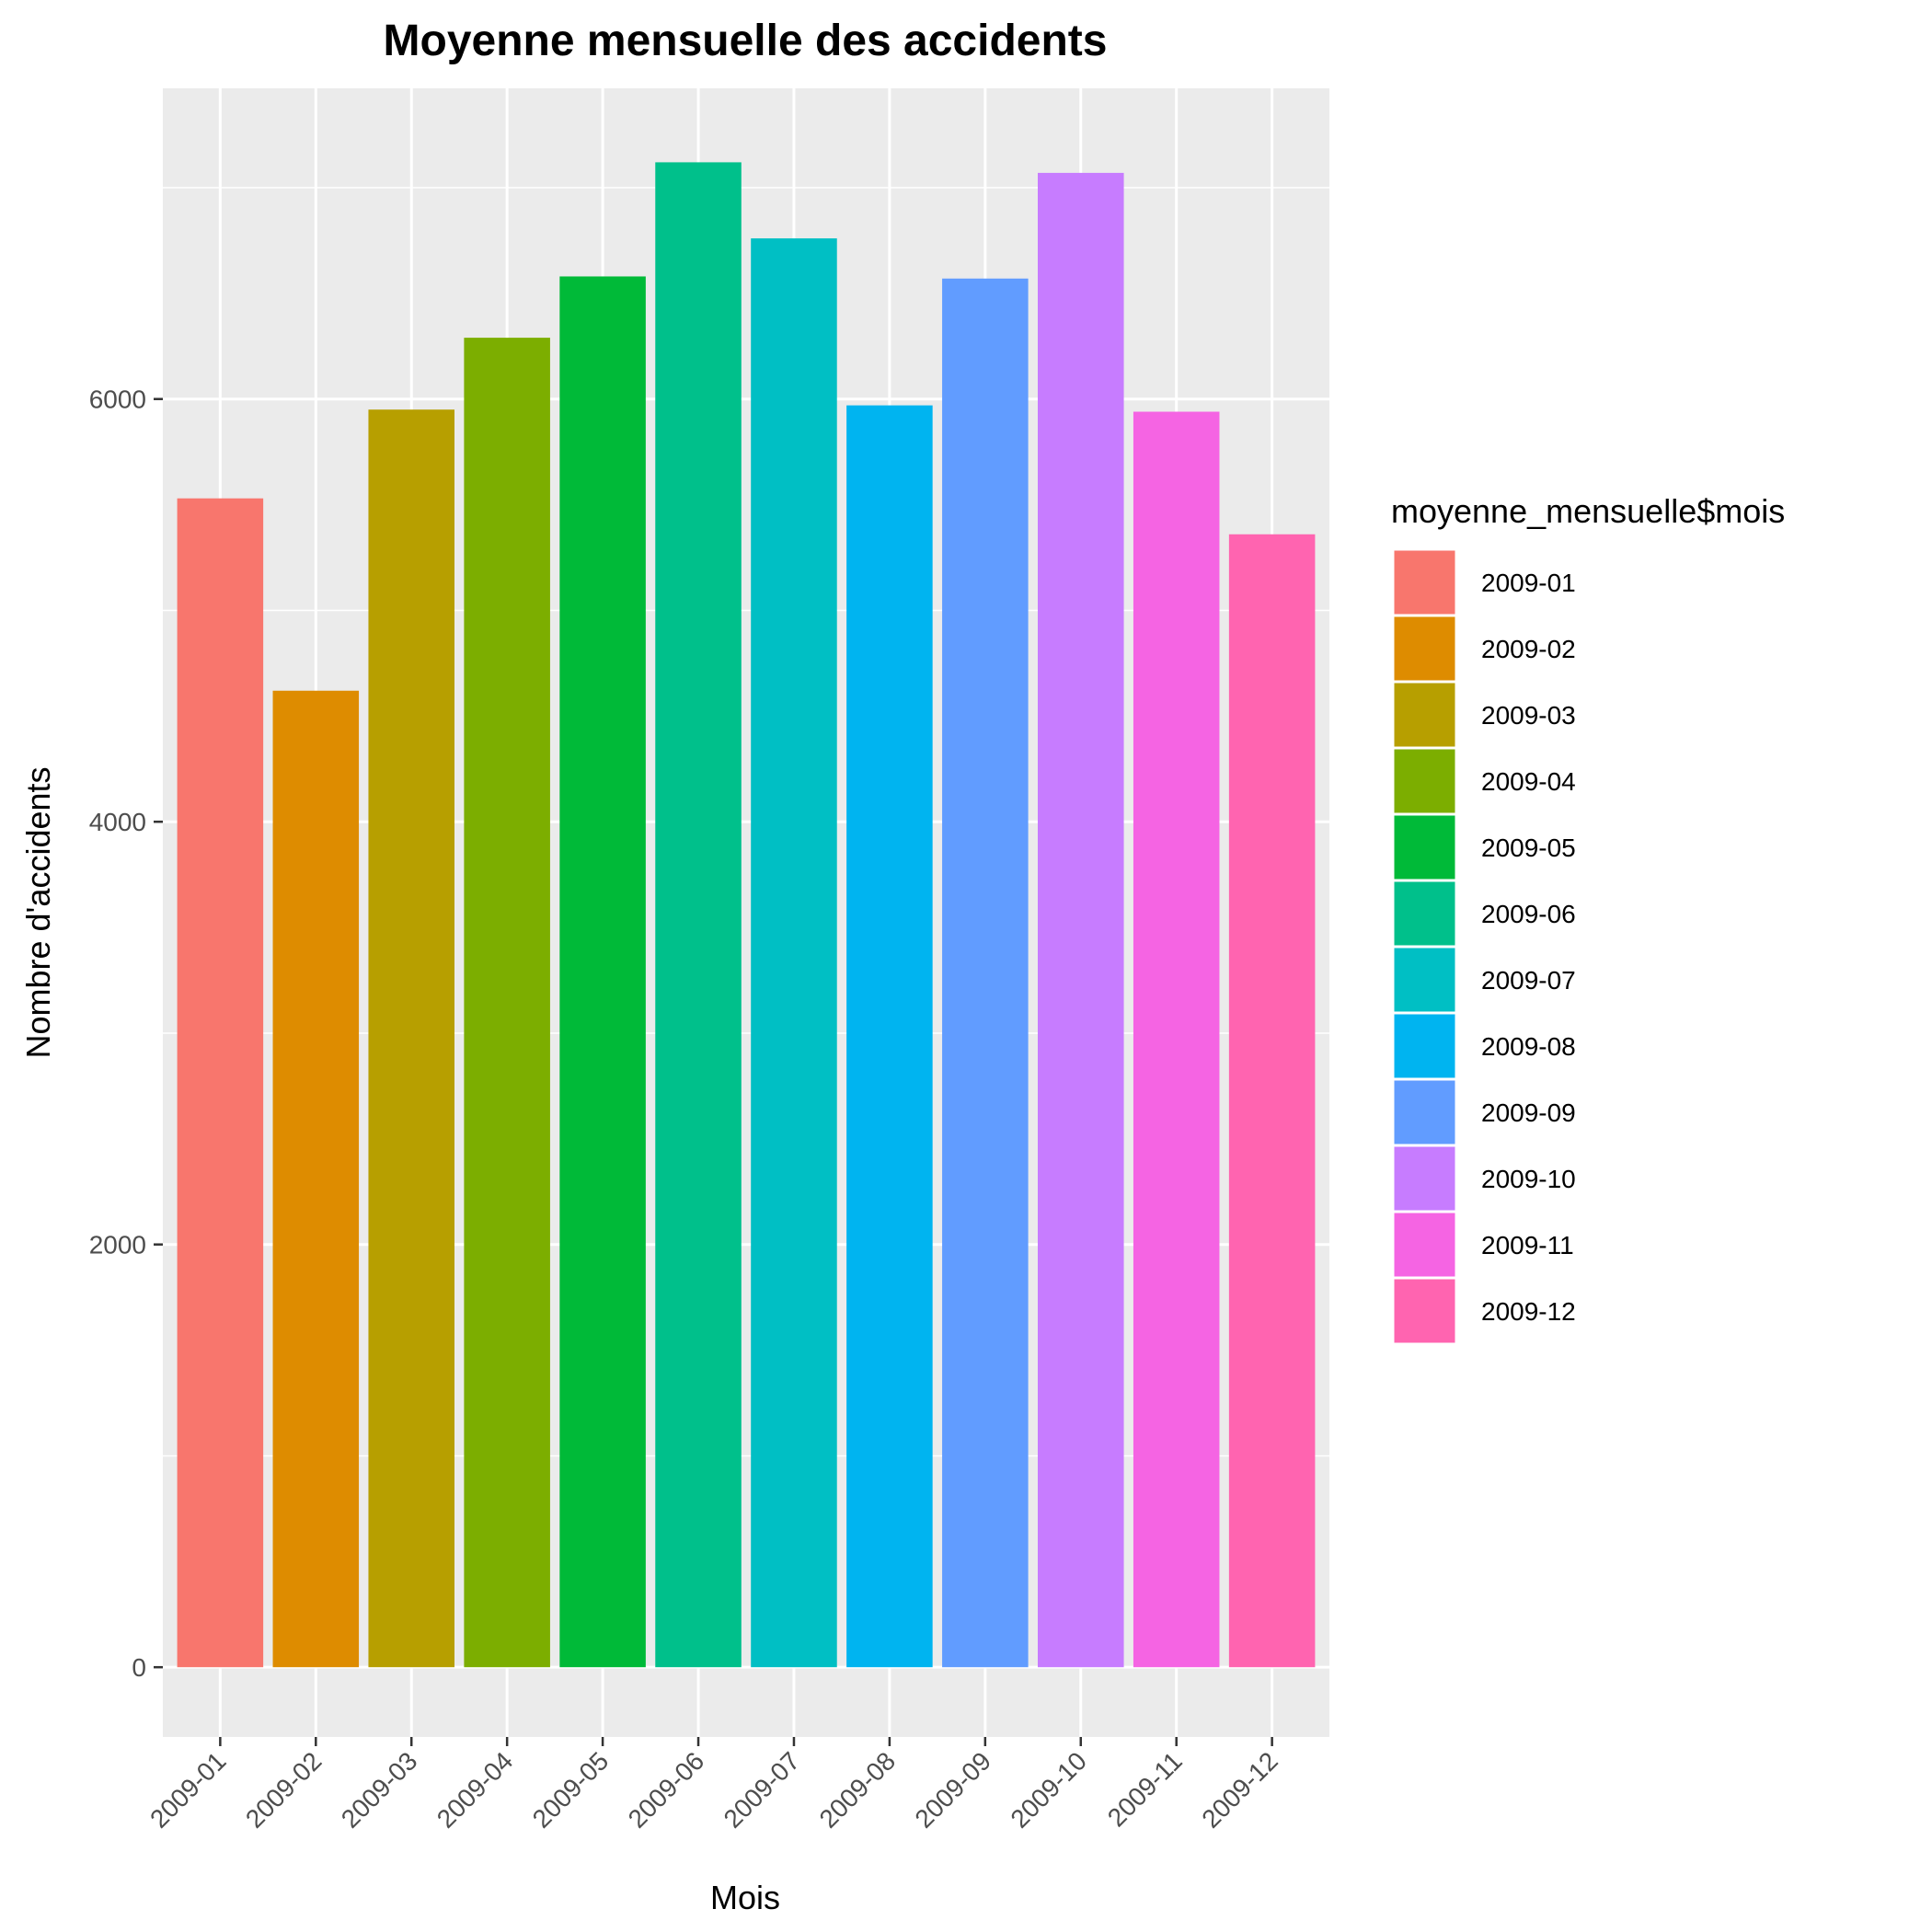  Describe the element at coordinates (117, 399) in the screenshot. I see `y-tick-label: 6000` at that location.